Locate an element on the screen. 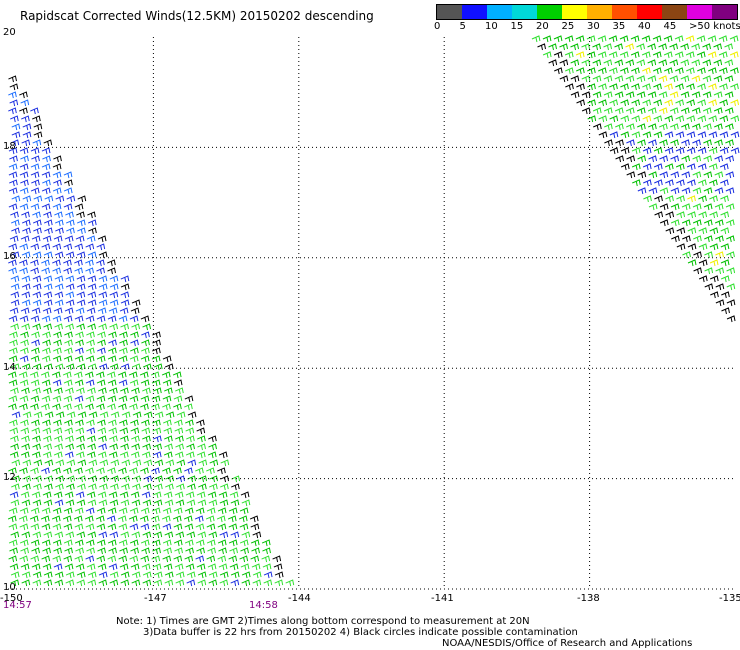  legend-swatch is located at coordinates (674, 12).